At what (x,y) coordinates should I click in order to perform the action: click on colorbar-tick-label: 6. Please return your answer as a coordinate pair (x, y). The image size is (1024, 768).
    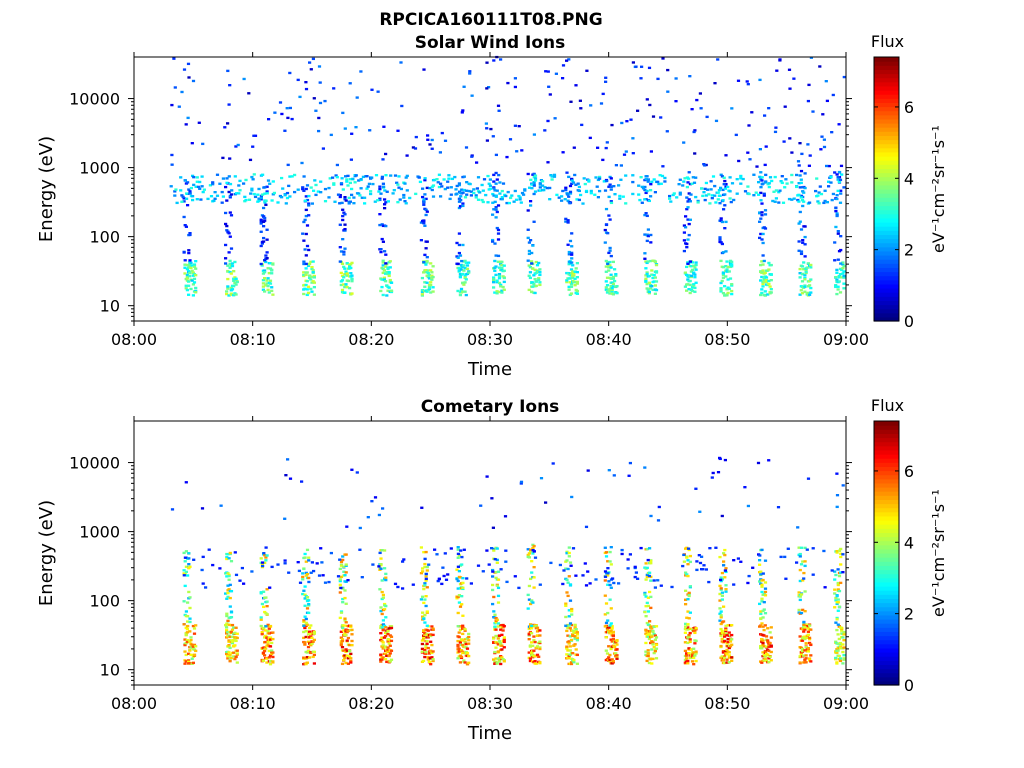
    Looking at the image, I should click on (909, 471).